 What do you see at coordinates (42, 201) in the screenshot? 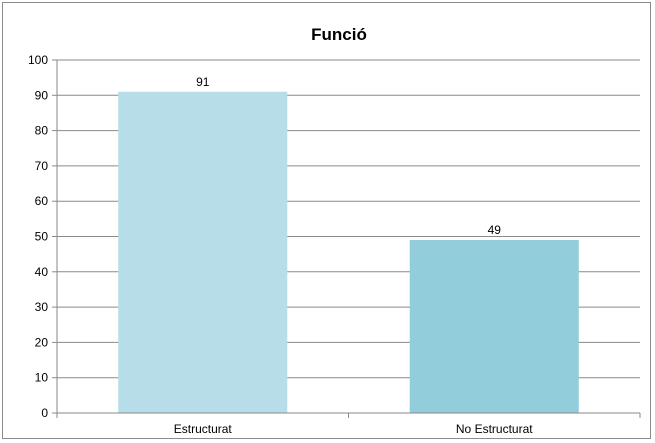
I see `y-tick-label: 60` at bounding box center [42, 201].